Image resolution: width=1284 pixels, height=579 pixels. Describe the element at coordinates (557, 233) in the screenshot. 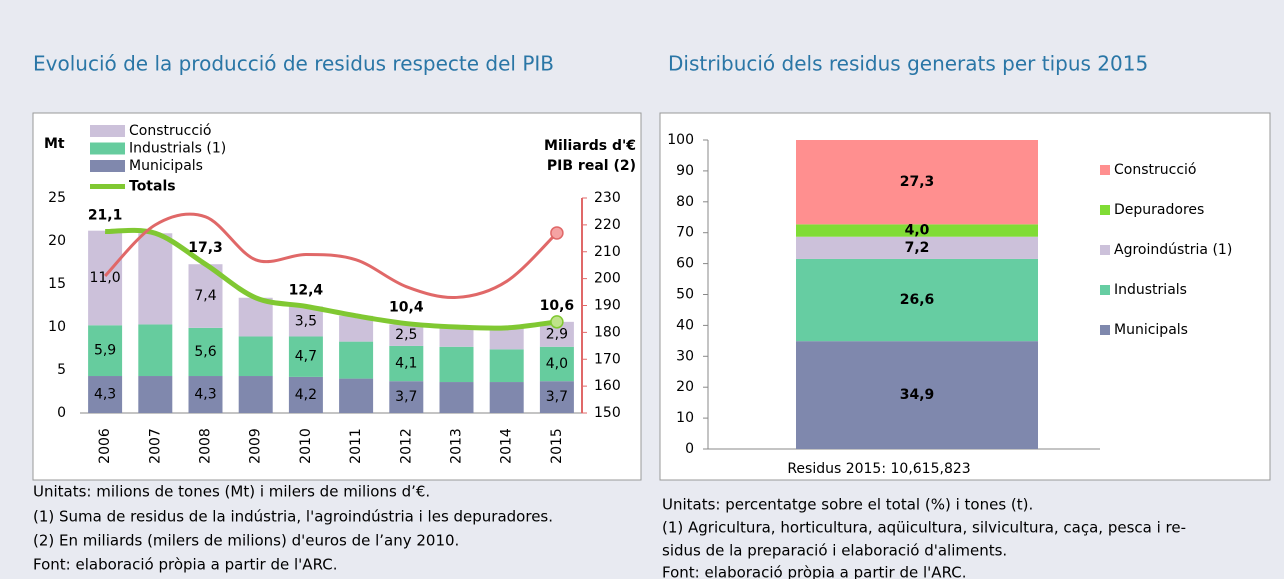

I see `end-marker` at that location.